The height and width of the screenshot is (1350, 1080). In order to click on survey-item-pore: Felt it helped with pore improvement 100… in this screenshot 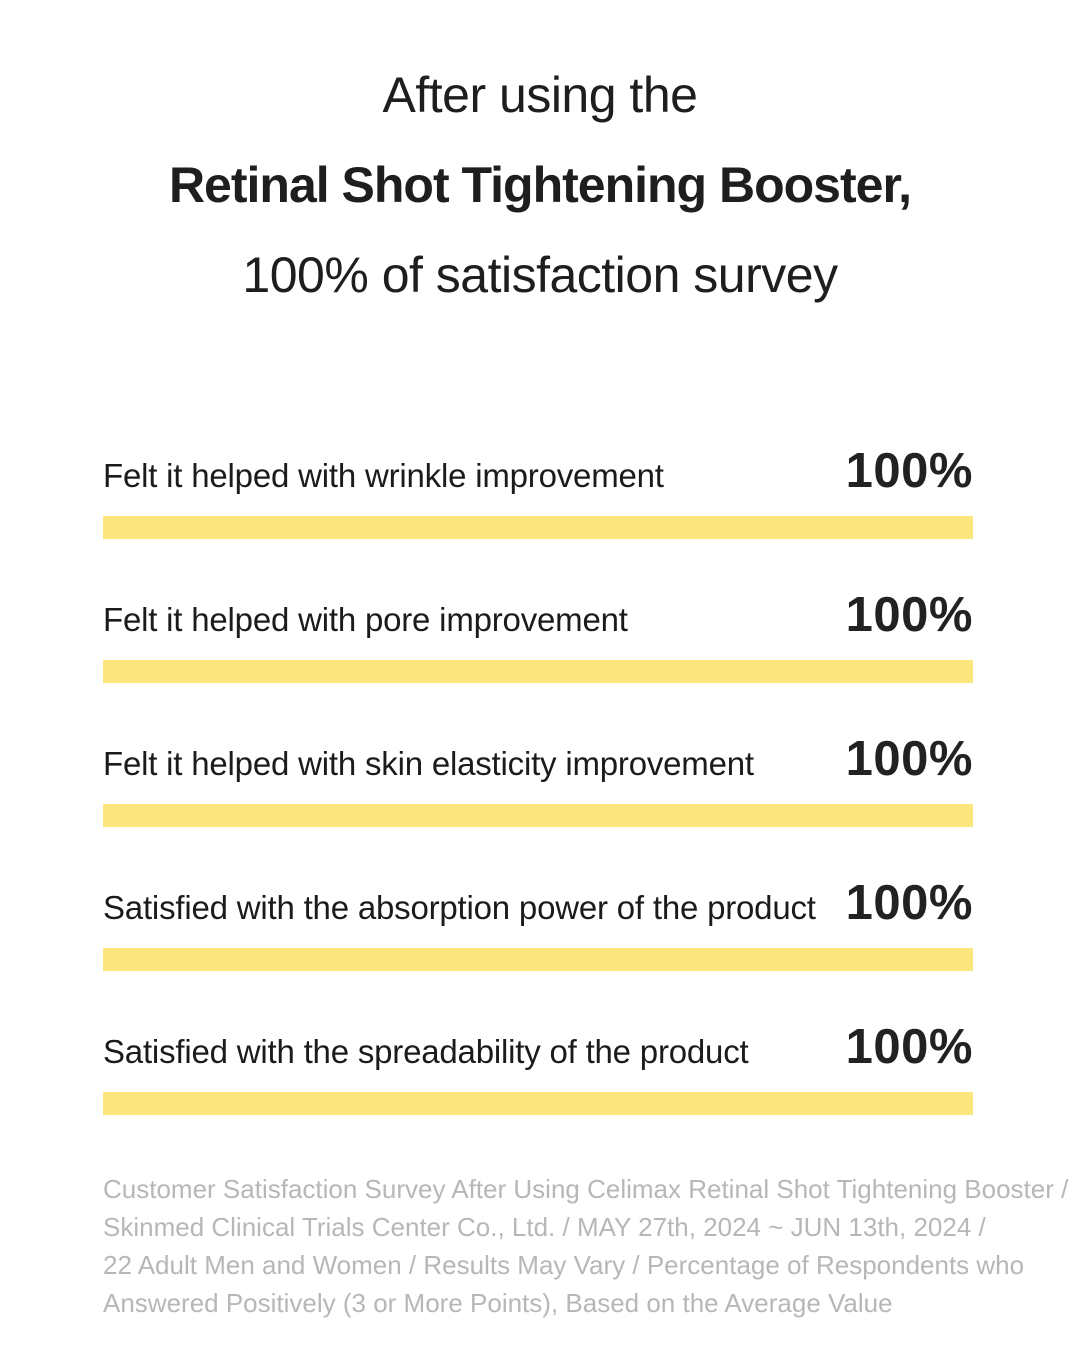, I will do `click(538, 636)`.